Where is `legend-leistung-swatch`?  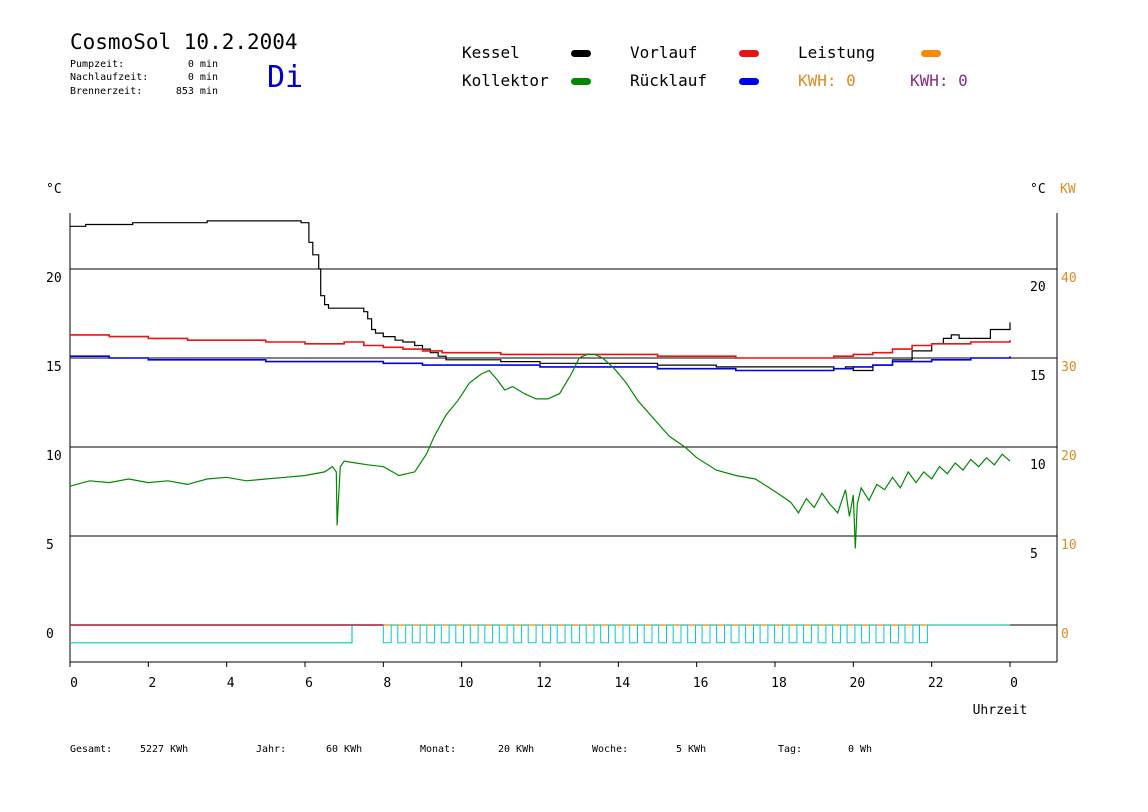 legend-leistung-swatch is located at coordinates (931, 53).